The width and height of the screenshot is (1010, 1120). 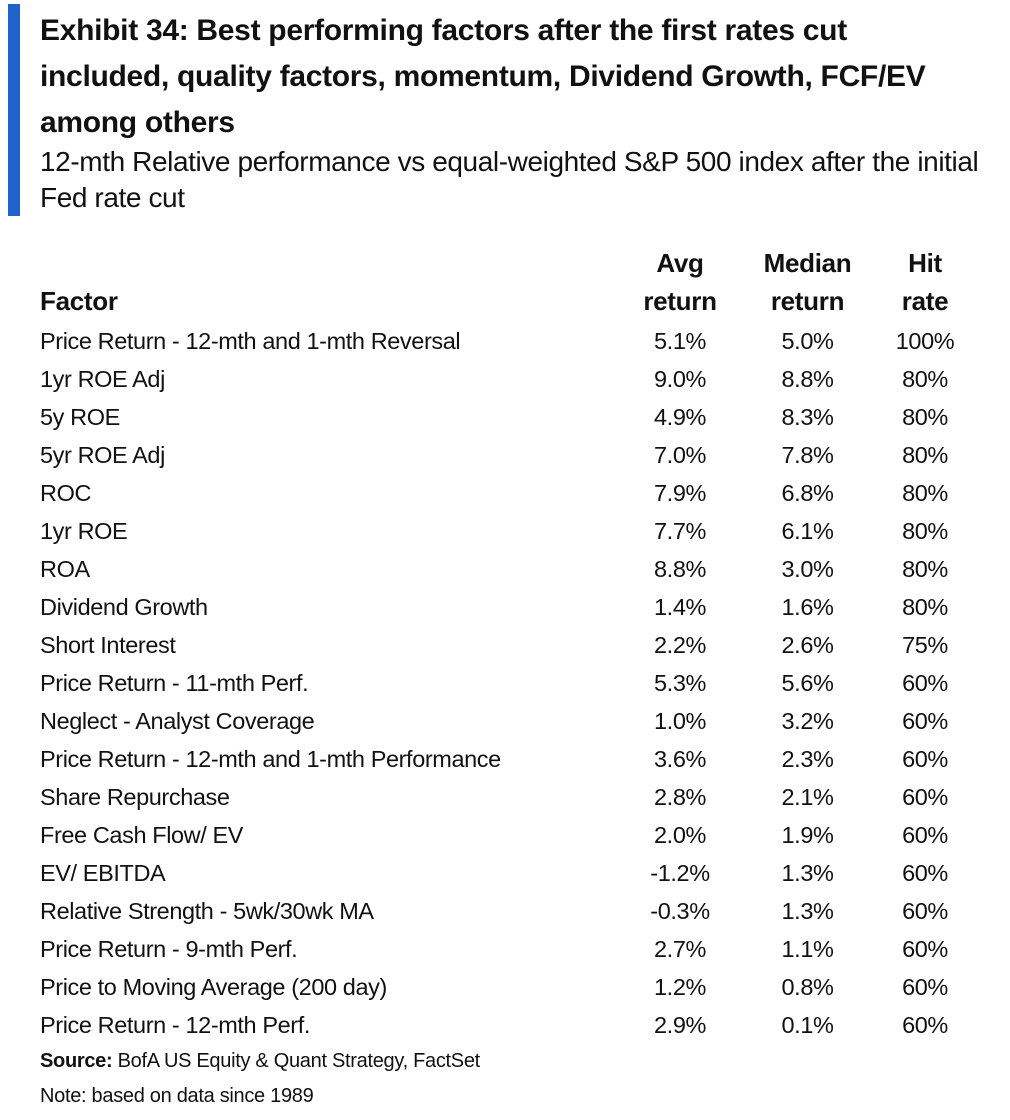 I want to click on factor-cell: Price Return - 11-mth Perf., so click(x=174, y=683).